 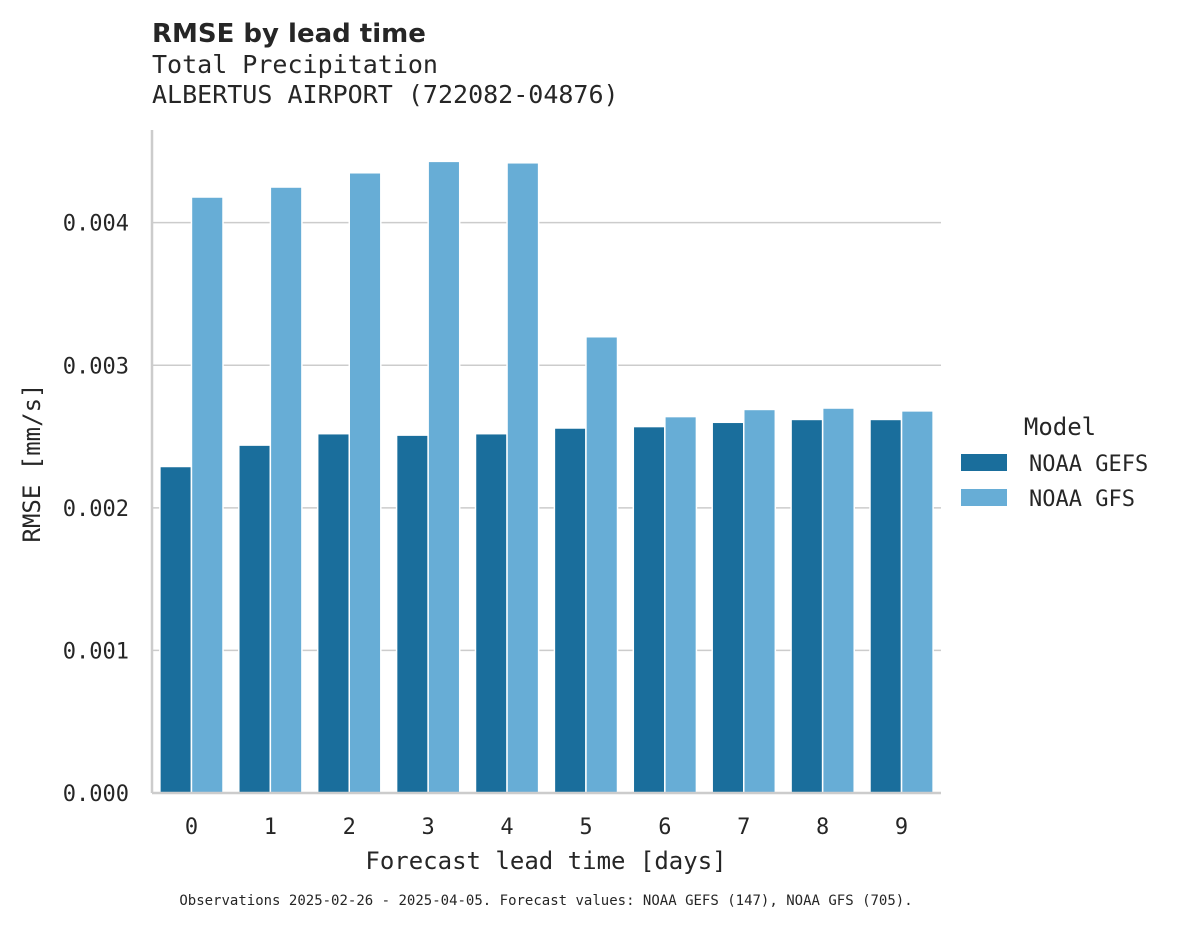 What do you see at coordinates (506, 827) in the screenshot?
I see `x-tick-label: 4` at bounding box center [506, 827].